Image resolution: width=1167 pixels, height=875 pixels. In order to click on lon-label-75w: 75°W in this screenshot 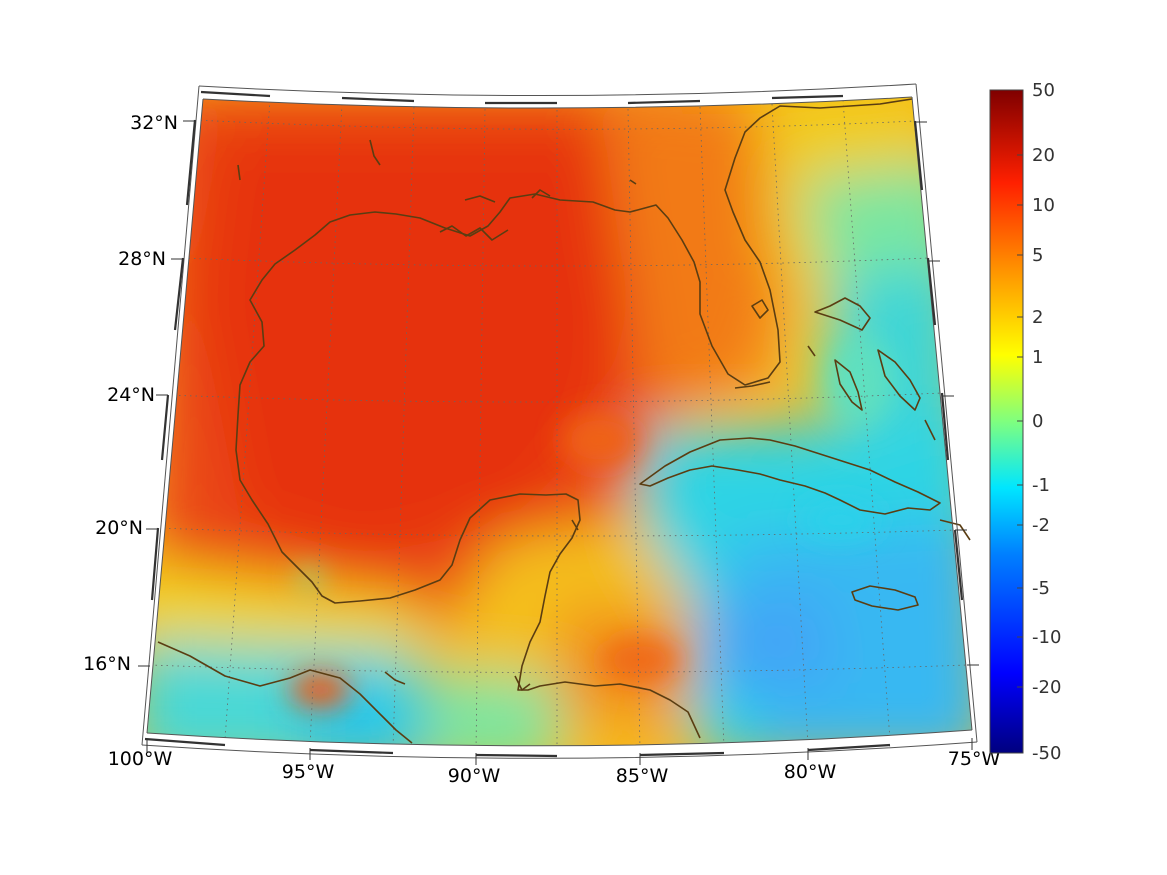, I will do `click(974, 759)`.